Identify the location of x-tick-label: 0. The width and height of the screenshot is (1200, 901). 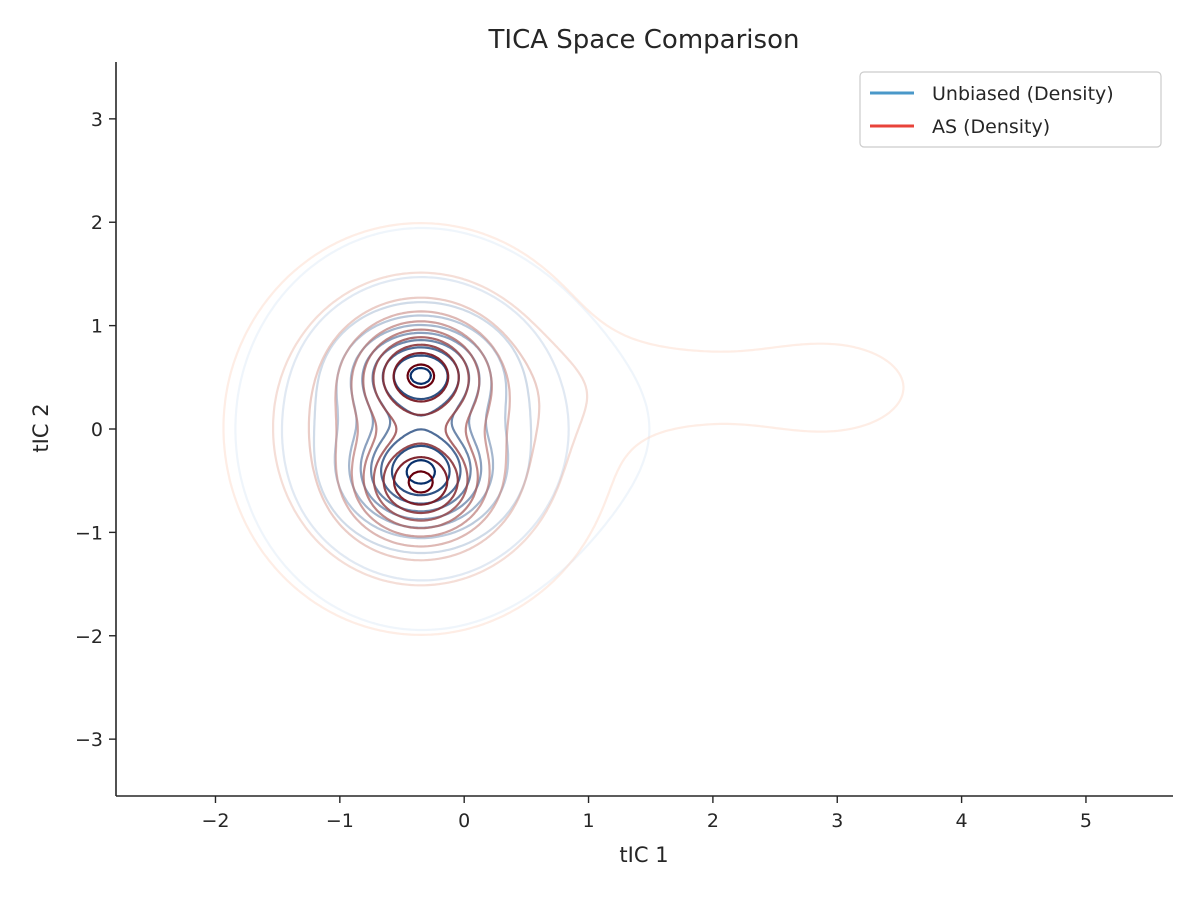
(464, 821).